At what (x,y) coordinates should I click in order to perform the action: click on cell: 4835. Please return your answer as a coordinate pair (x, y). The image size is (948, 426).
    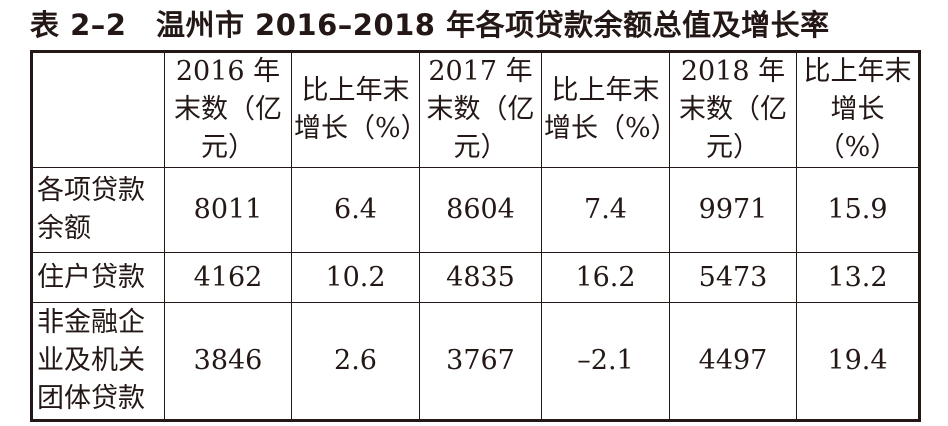
    Looking at the image, I should click on (480, 277).